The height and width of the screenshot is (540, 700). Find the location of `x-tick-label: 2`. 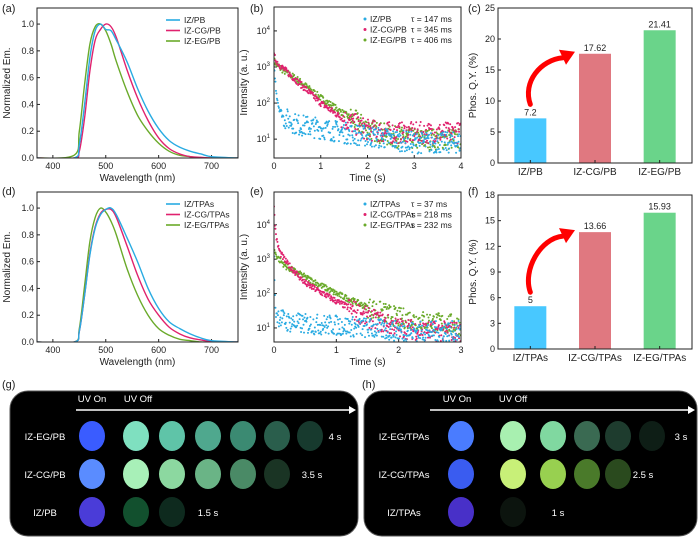

x-tick-label: 2 is located at coordinates (398, 350).